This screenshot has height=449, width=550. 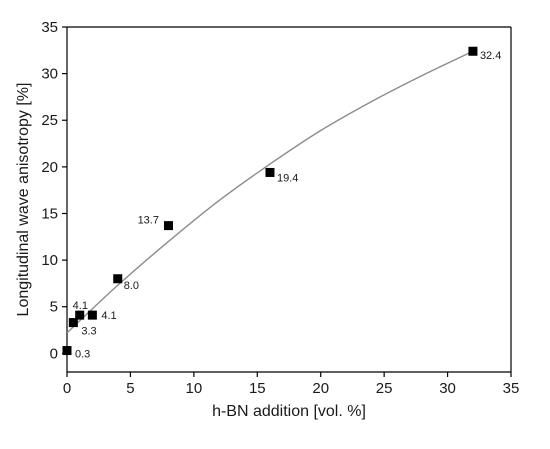 What do you see at coordinates (131, 286) in the screenshot?
I see `data-label: 8.0` at bounding box center [131, 286].